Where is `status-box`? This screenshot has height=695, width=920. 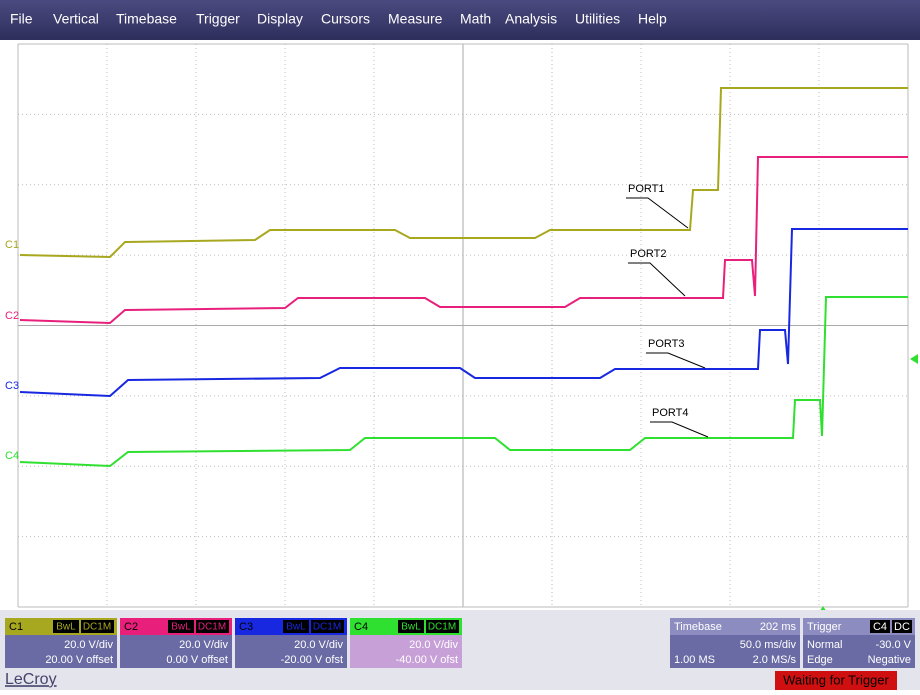
status-box is located at coordinates (836, 680).